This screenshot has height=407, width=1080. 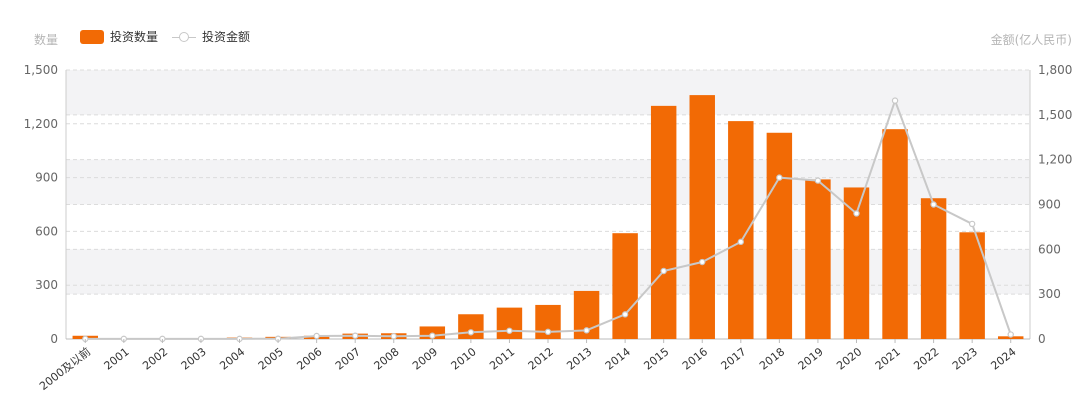 I want to click on y-right-tick-label: 600, so click(x=1049, y=249).